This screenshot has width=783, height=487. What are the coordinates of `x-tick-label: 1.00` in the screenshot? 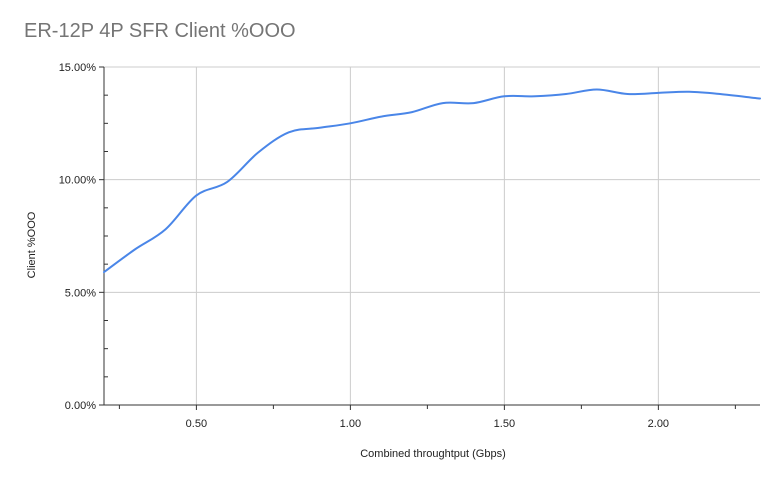 It's located at (350, 424).